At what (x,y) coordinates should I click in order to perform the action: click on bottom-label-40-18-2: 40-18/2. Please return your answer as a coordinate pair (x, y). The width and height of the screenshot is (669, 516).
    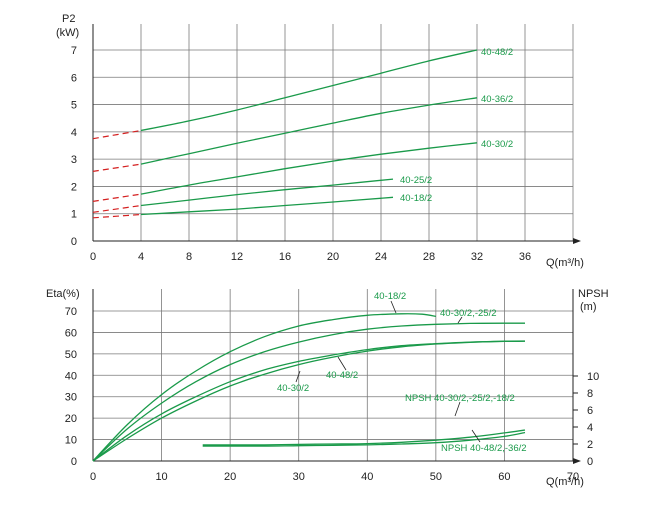
    Looking at the image, I should click on (390, 296).